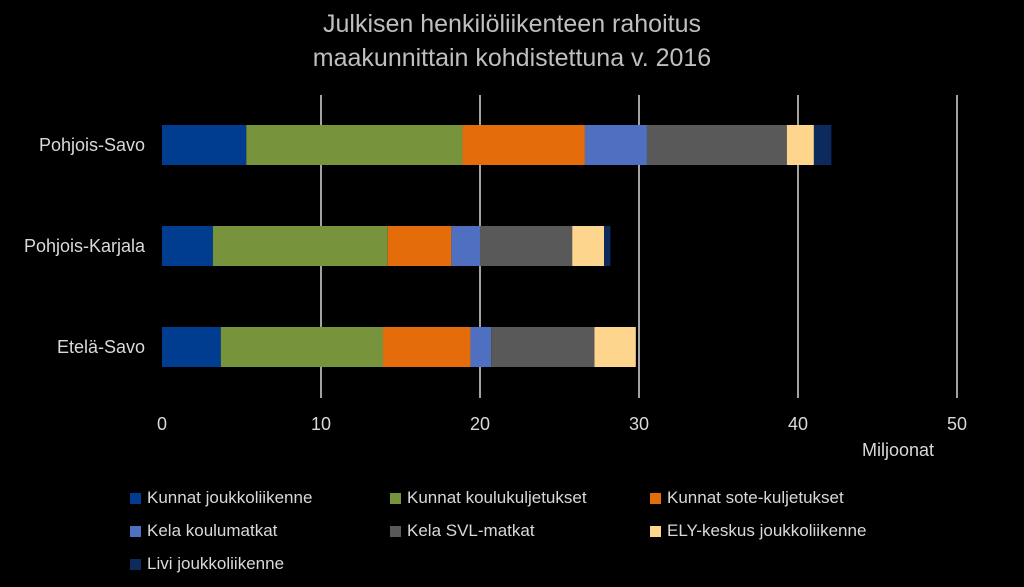 This screenshot has height=587, width=1024. Describe the element at coordinates (212, 530) in the screenshot. I see `legend-label: Kela koulumatkat` at that location.